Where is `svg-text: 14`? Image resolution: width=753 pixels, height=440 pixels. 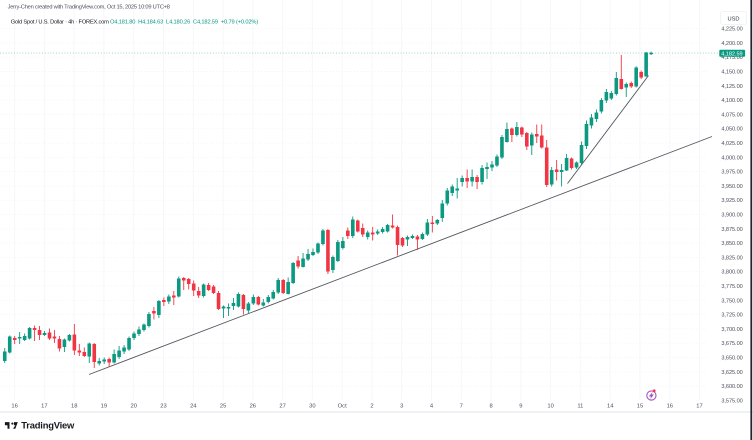
svg-text: 14 is located at coordinates (610, 407).